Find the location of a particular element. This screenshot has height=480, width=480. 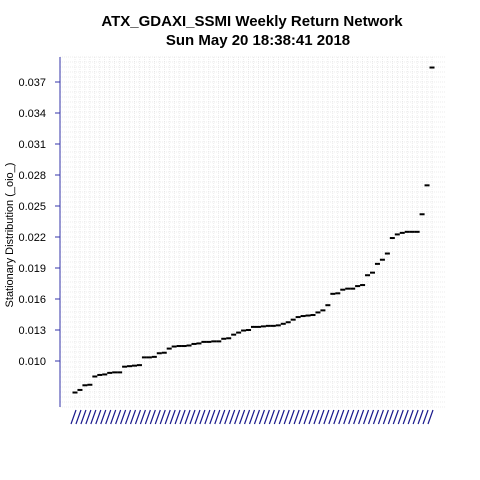

y-tick-label: 0.010 is located at coordinates (32, 362).